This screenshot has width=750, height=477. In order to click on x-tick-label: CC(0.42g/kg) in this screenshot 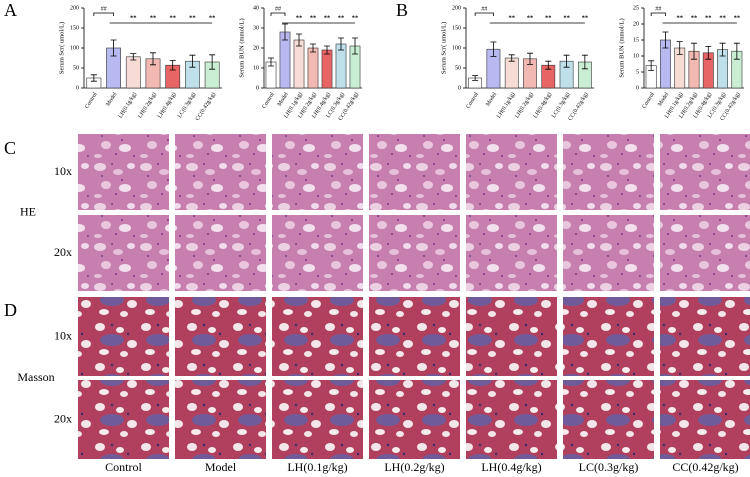, I will do `click(205, 106)`.